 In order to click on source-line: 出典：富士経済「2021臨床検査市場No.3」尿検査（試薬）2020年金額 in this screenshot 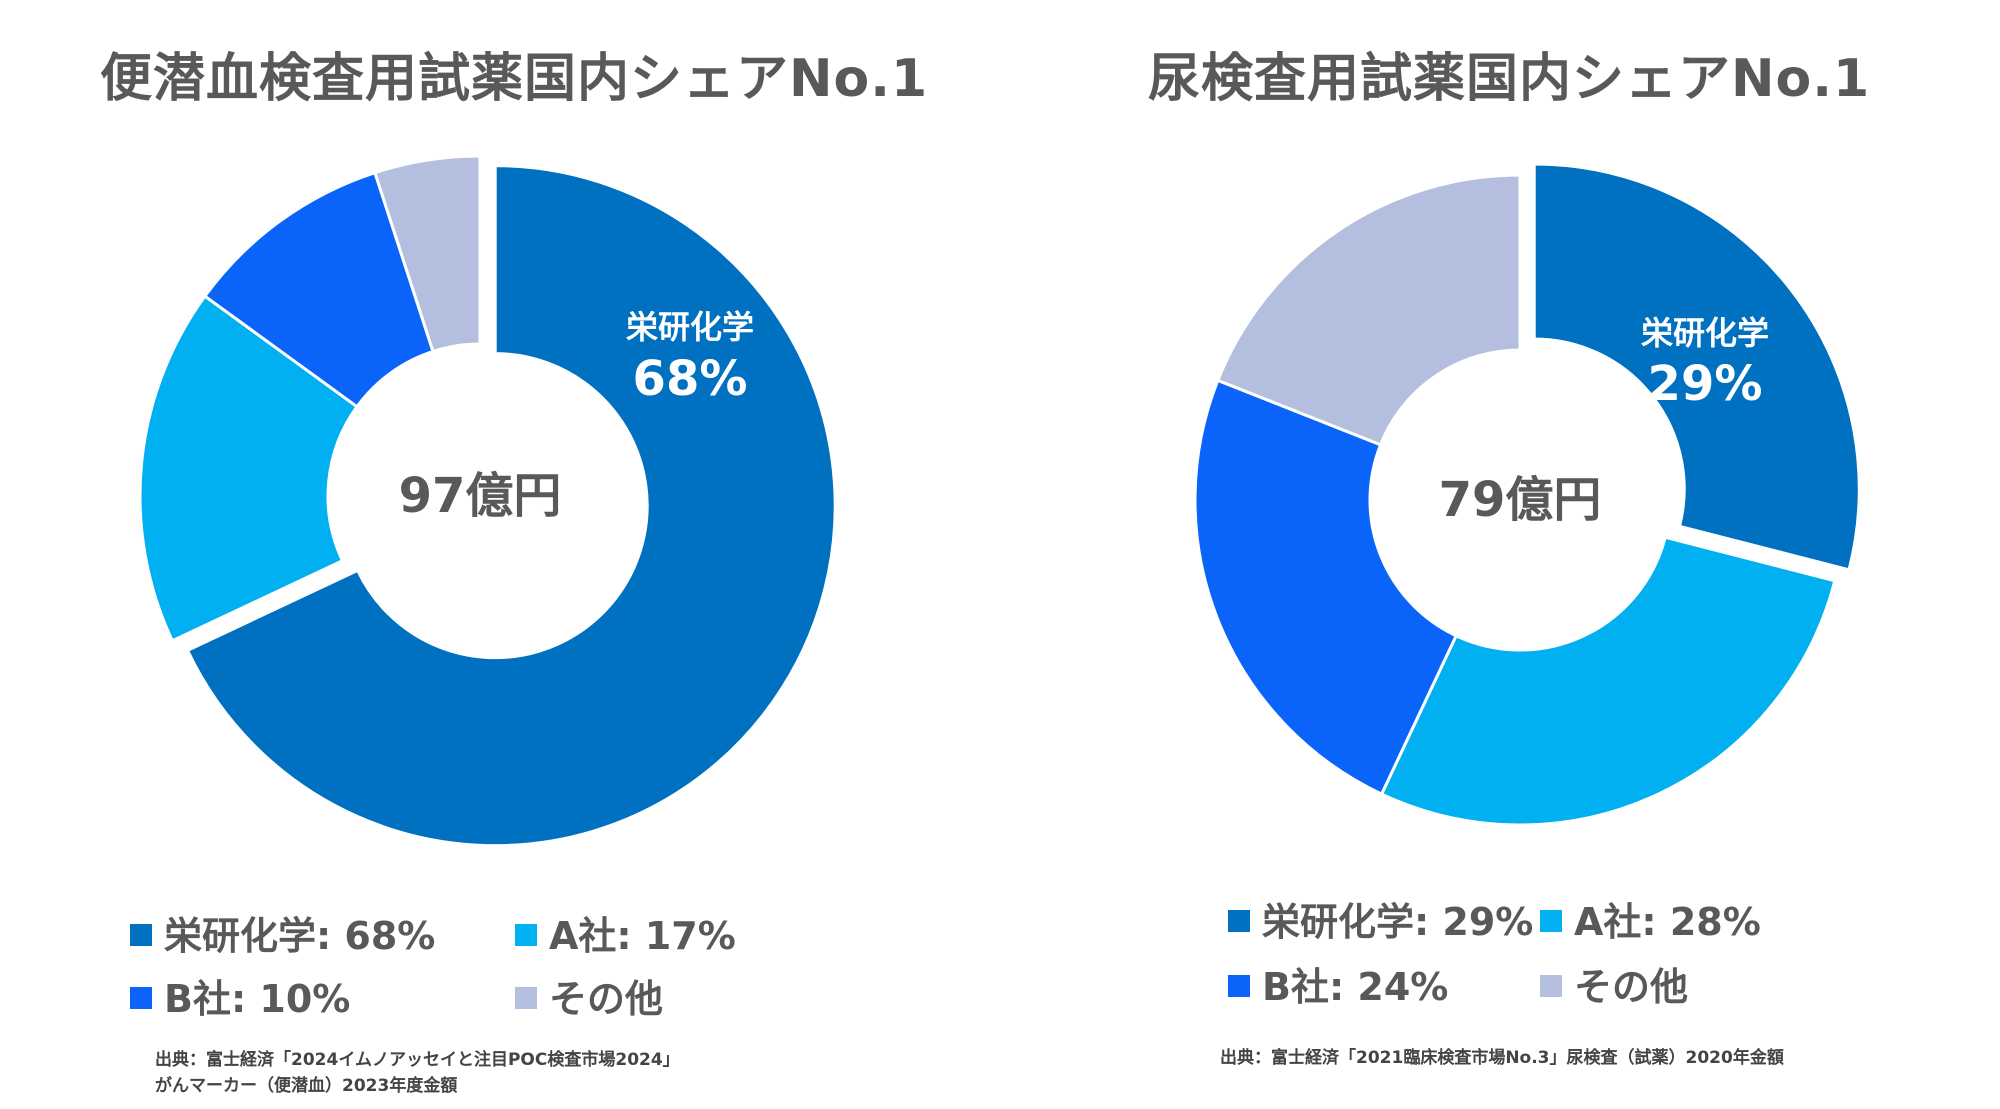, I will do `click(1502, 1058)`.